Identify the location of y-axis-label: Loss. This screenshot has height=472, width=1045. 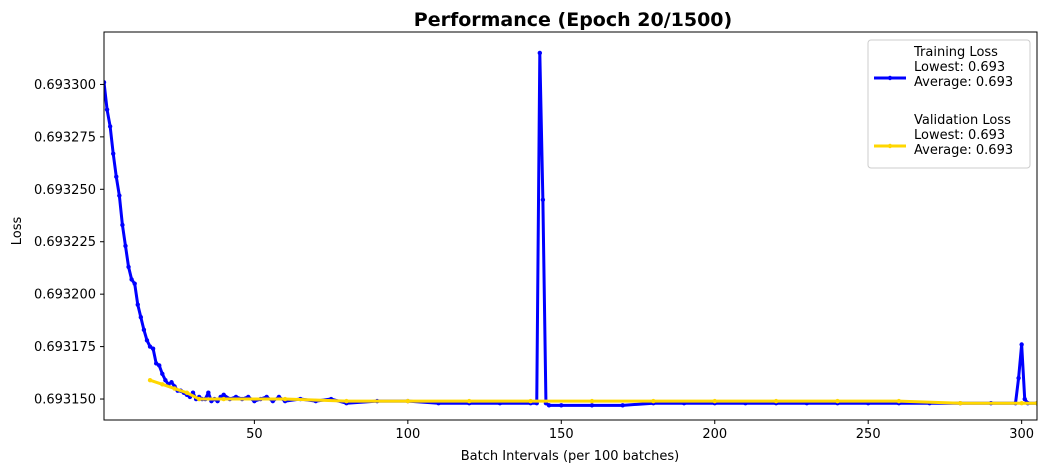
(17, 231).